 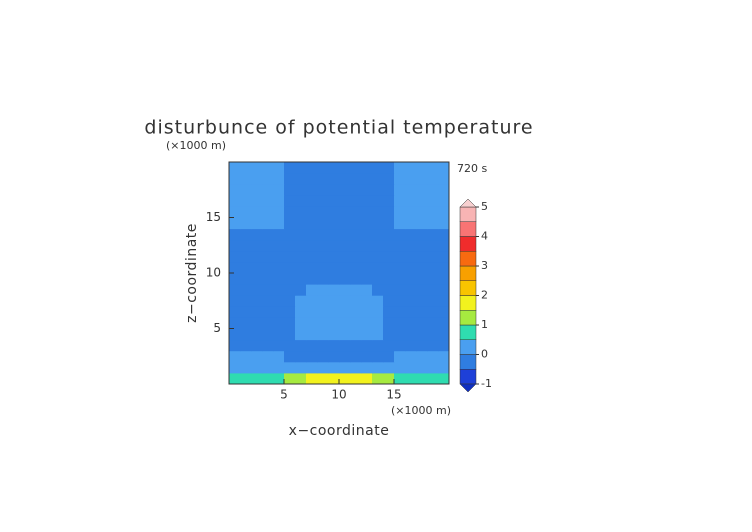 What do you see at coordinates (213, 217) in the screenshot?
I see `y-tick-label: 15` at bounding box center [213, 217].